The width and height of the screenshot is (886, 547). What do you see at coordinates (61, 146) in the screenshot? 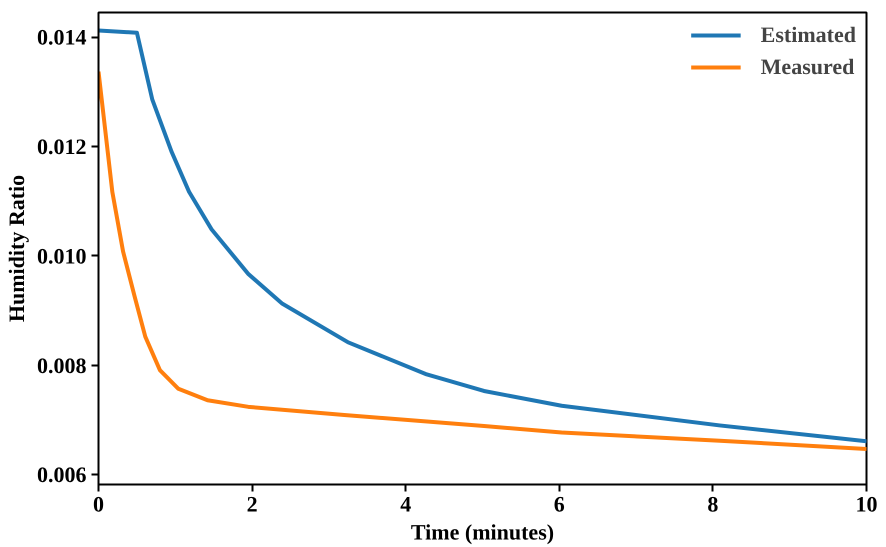
I see `y-tick-label: 0.012` at bounding box center [61, 146].